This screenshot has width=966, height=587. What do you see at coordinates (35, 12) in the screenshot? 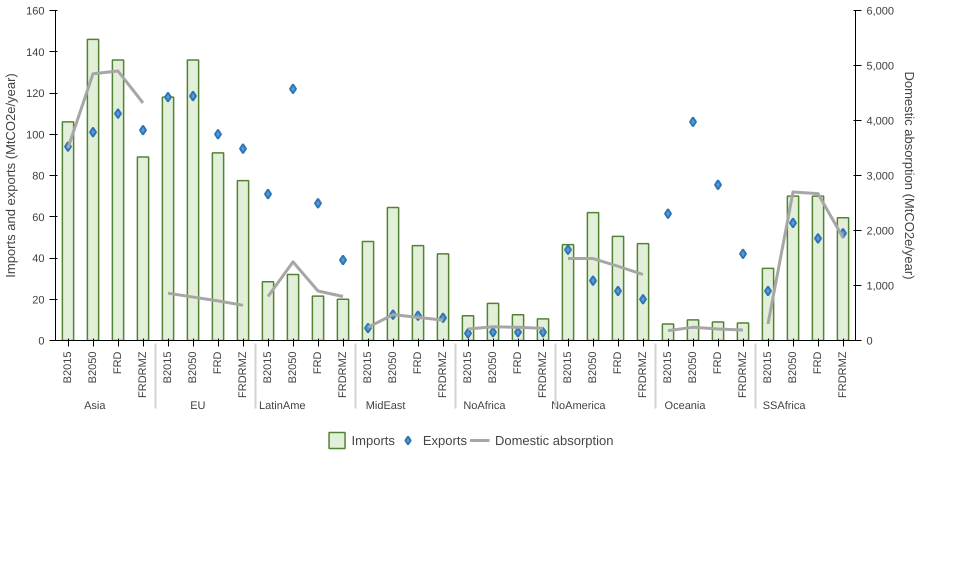
I see `y-tick-label: 160` at bounding box center [35, 12].